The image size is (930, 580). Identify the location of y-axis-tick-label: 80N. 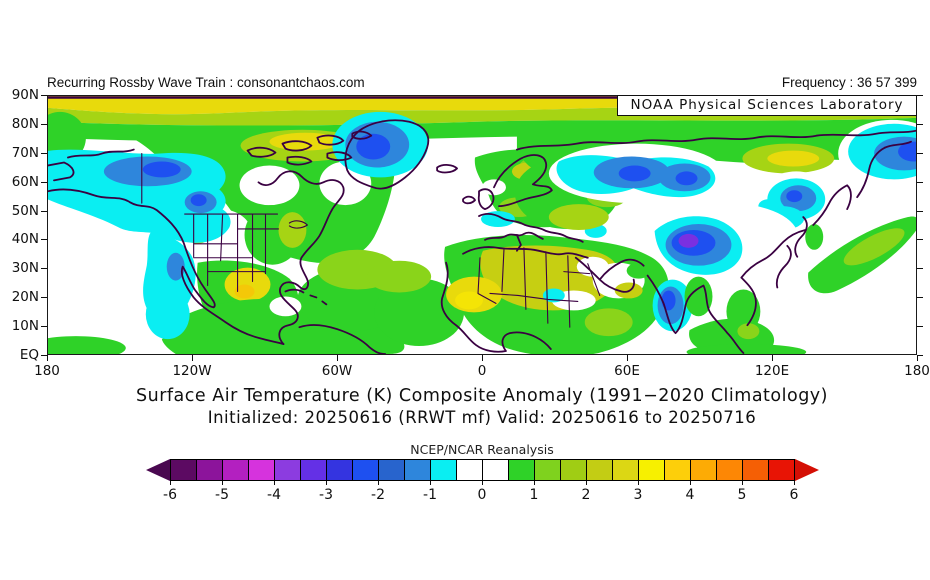
(25, 123).